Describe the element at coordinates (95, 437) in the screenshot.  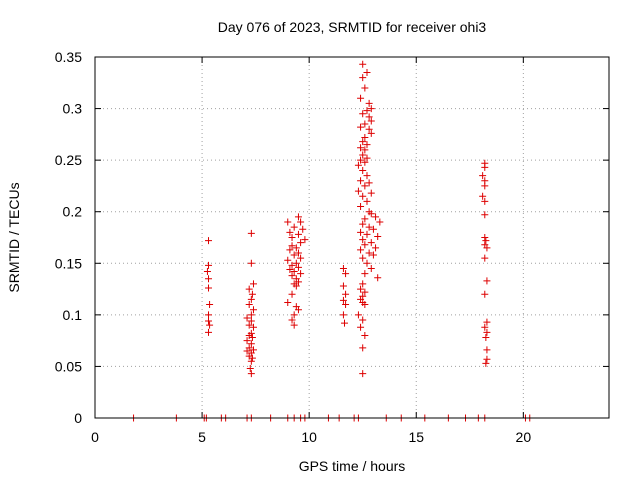
I see `x-tick-label: 0` at that location.